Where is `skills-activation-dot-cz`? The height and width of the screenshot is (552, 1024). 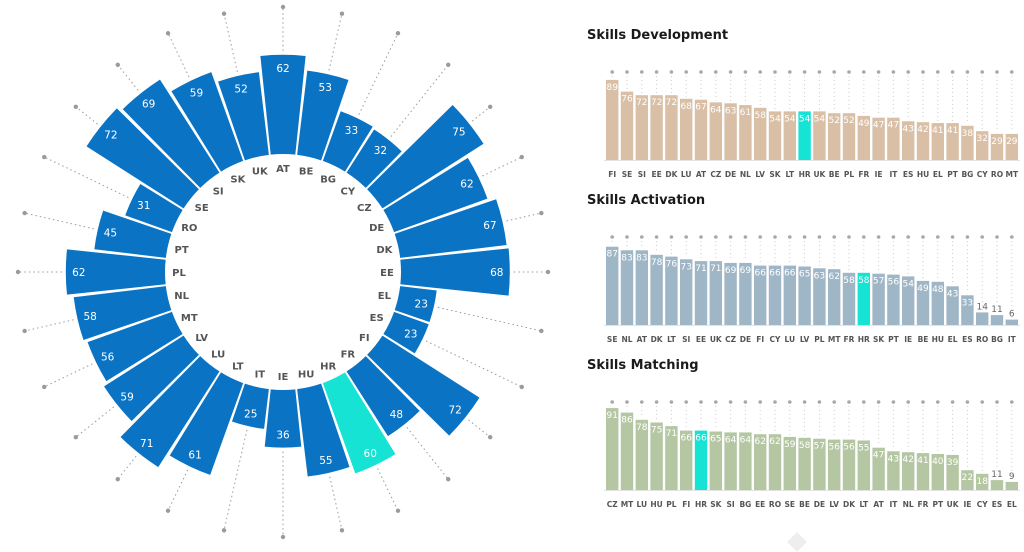
skills-activation-dot-cz is located at coordinates (730, 237).